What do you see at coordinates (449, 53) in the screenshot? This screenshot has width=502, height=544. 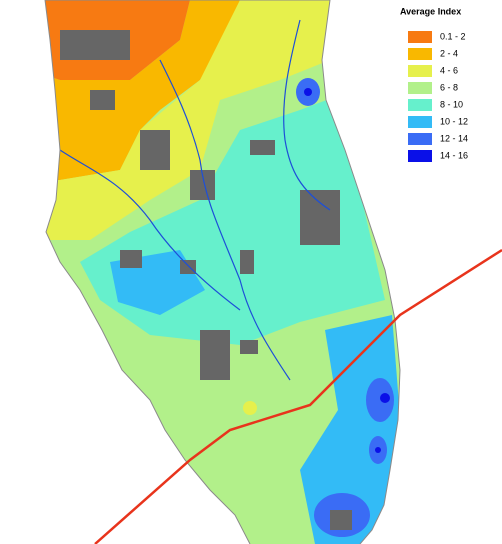 I see `legend-label: 2 - 4` at bounding box center [449, 53].